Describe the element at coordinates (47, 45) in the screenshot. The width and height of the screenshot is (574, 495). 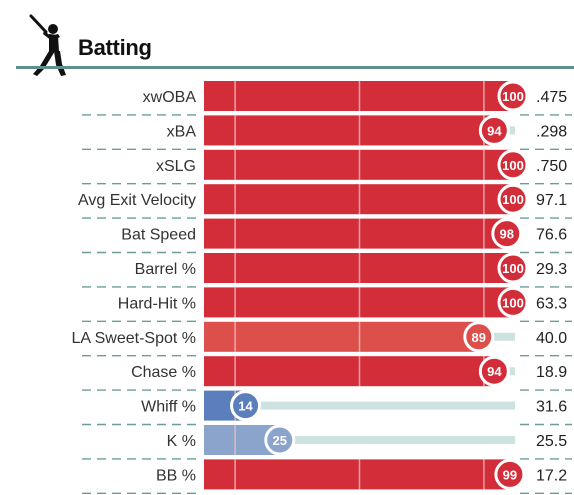
I see `batter-silhouette-icon` at that location.